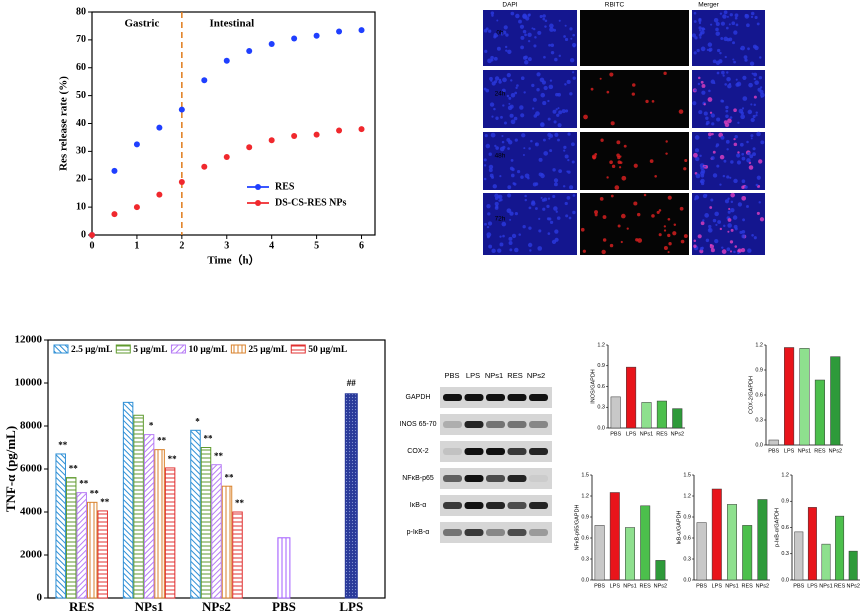 The image size is (865, 616). I want to click on y-tick-label: 12000, so click(29, 340).